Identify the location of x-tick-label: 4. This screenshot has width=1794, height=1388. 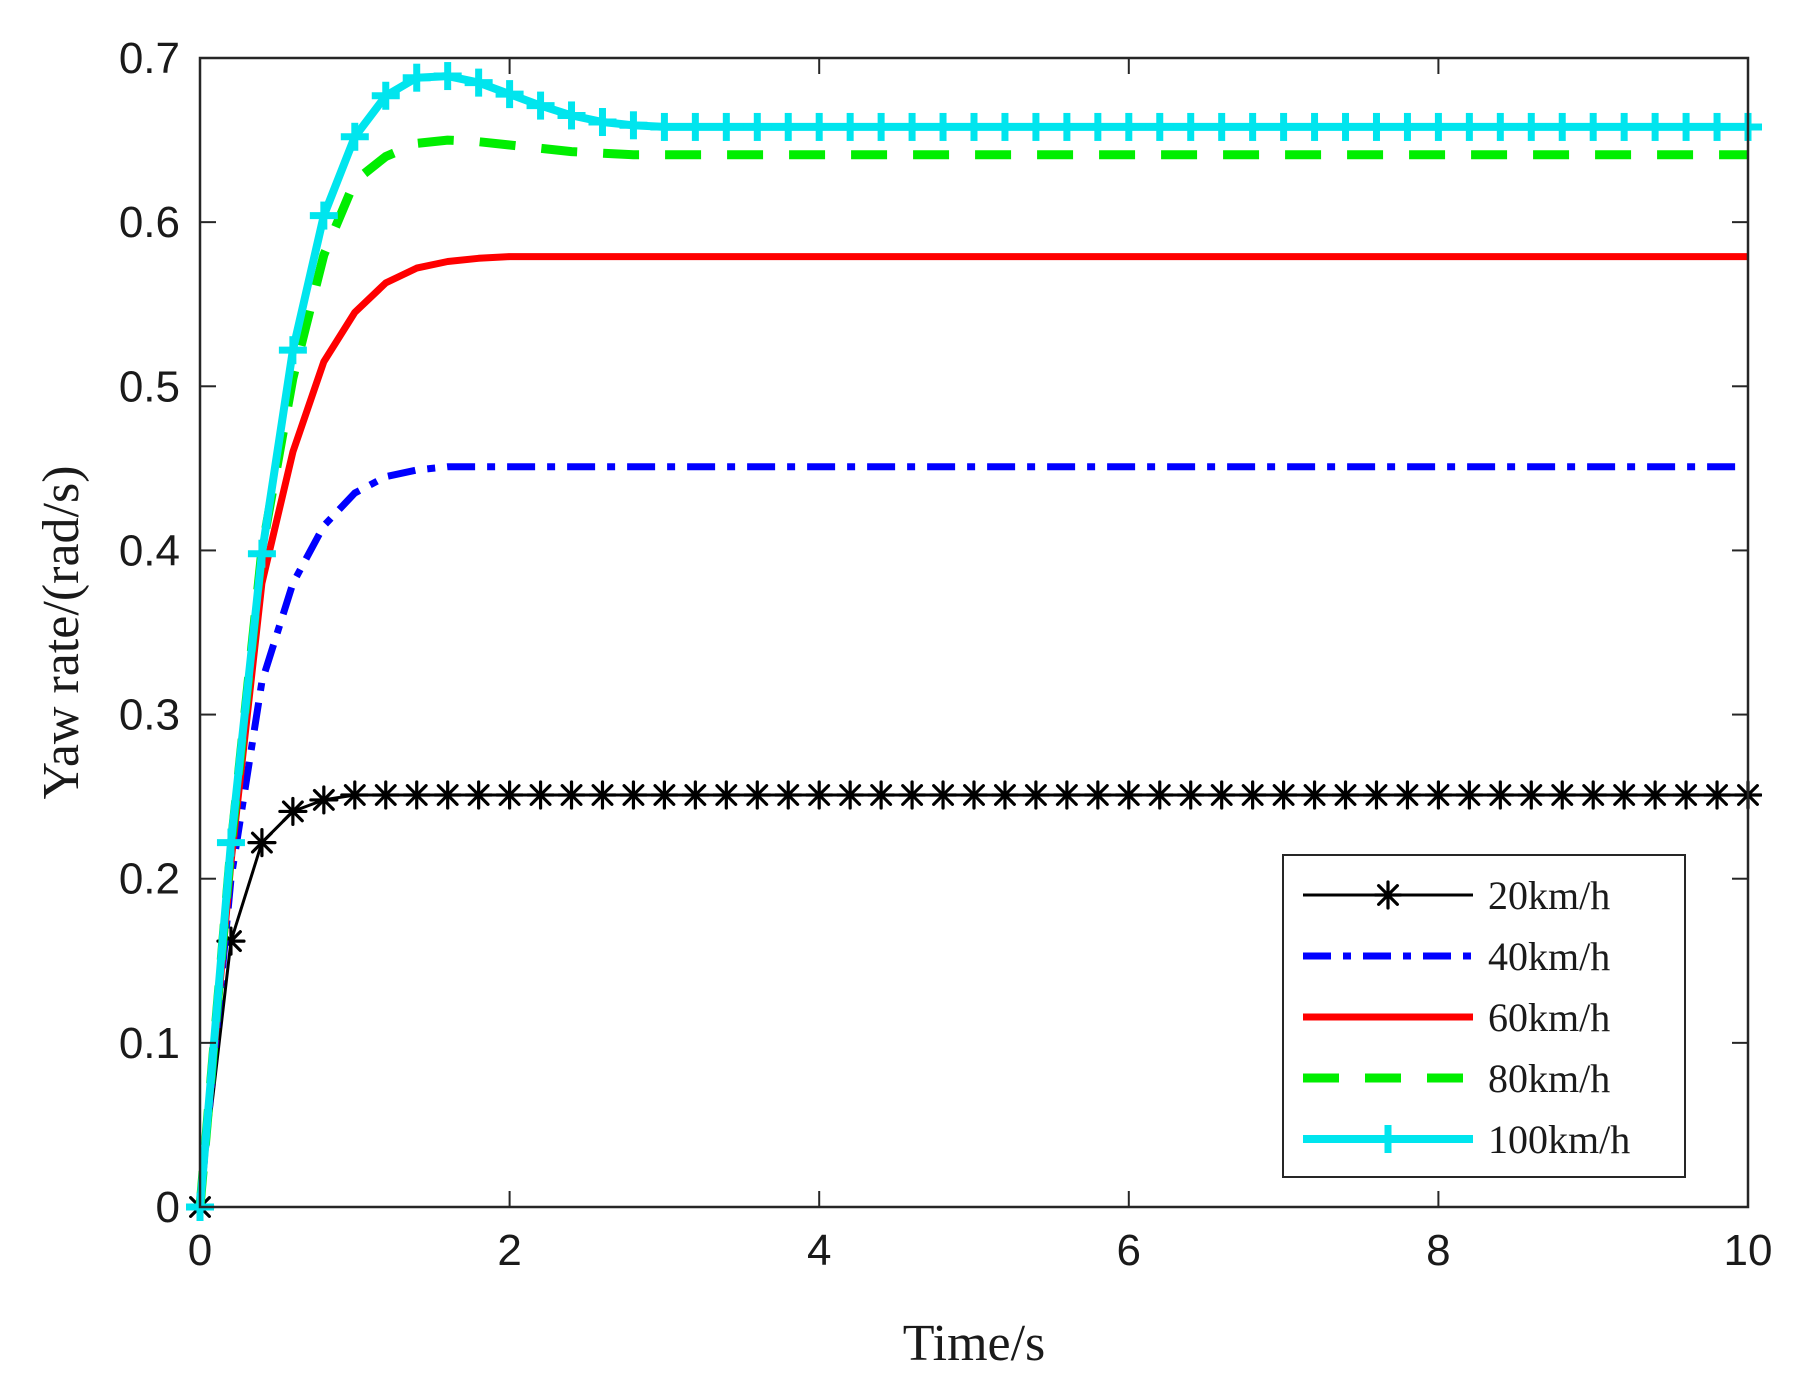
(819, 1250).